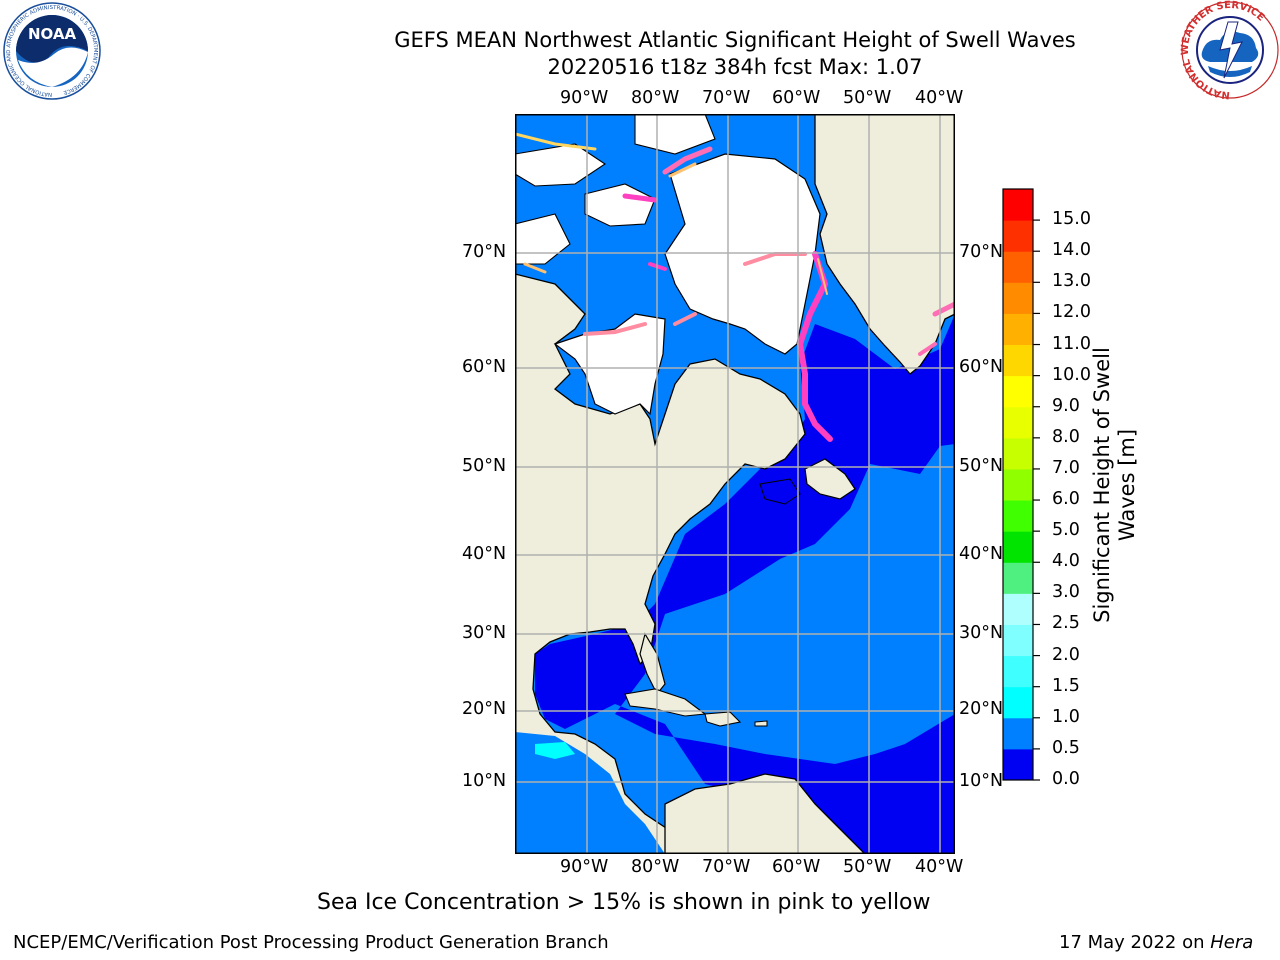 Image resolution: width=1280 pixels, height=960 pixels. What do you see at coordinates (52, 34) in the screenshot?
I see `noaa-logo-text: NOAA` at bounding box center [52, 34].